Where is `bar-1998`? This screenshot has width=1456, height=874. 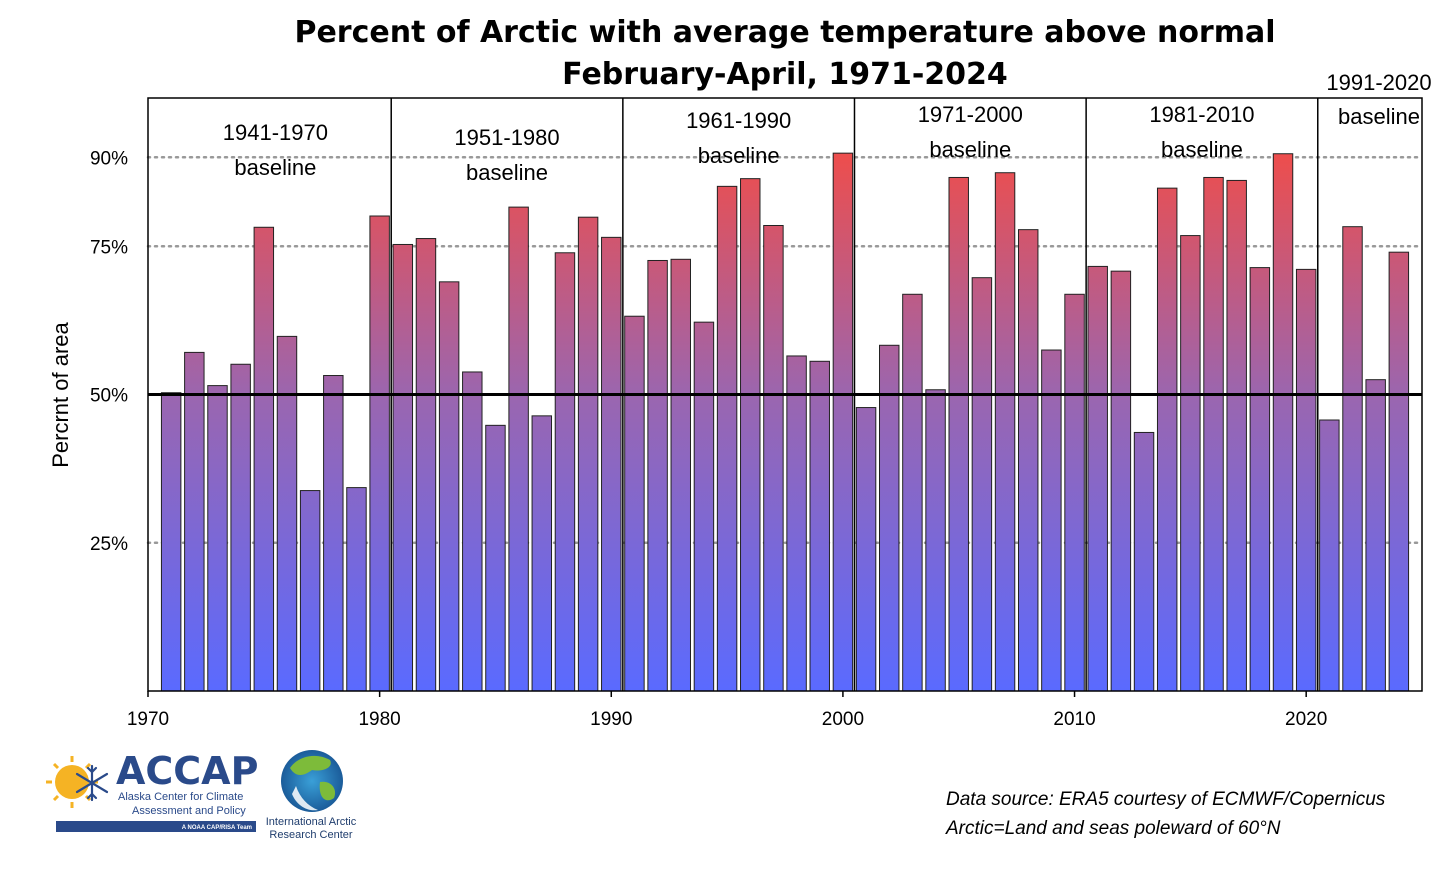
bar-1998 is located at coordinates (796, 523).